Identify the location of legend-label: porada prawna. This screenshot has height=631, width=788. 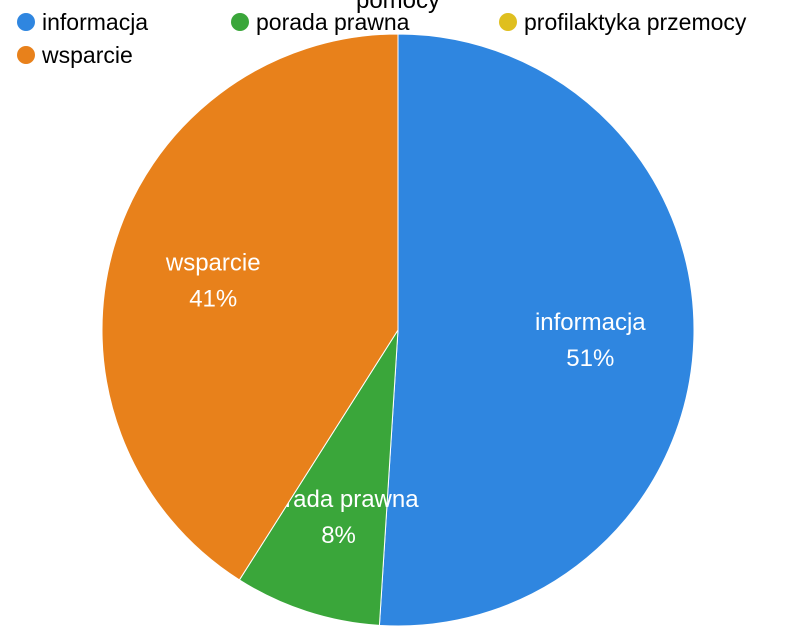
(333, 22).